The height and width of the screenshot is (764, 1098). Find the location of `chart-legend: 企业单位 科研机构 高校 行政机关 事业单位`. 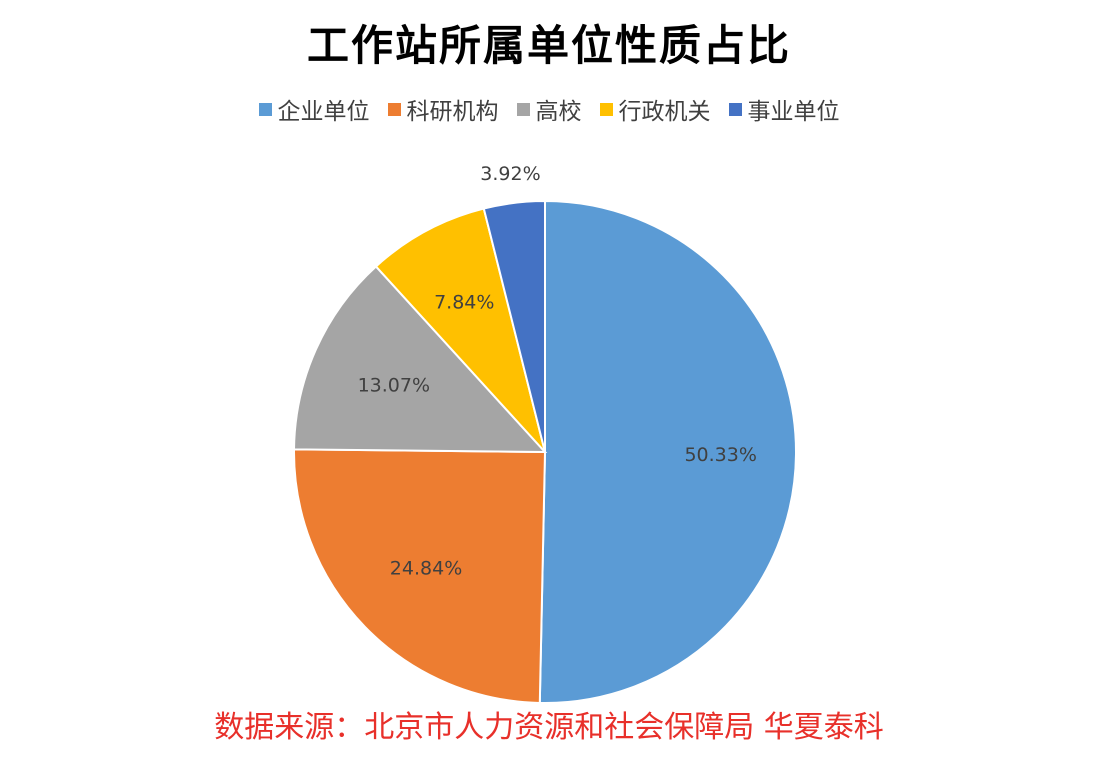

chart-legend: 企业单位 科研机构 高校 行政机关 事业单位 is located at coordinates (549, 109).